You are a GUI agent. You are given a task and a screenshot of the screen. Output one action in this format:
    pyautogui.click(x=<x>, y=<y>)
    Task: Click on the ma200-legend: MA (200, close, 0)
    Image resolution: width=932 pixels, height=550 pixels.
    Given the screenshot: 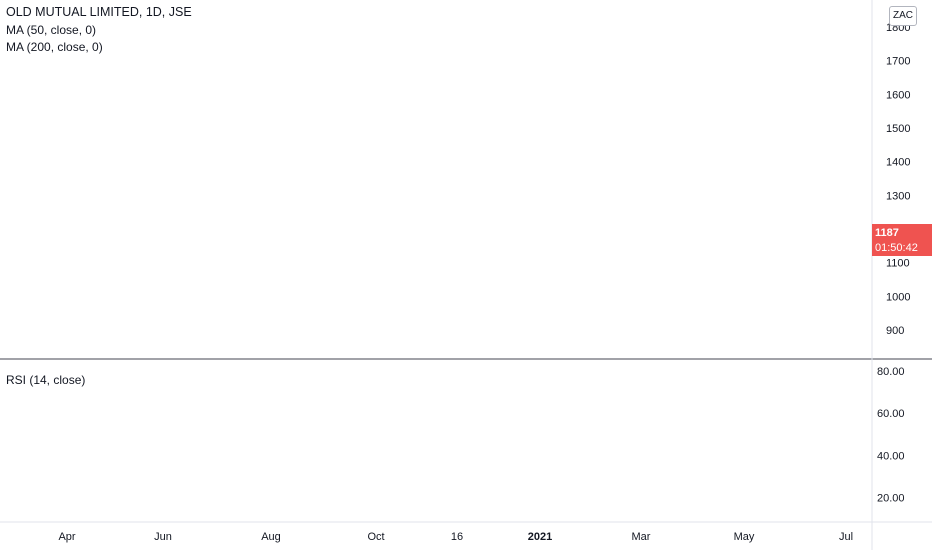 What is the action you would take?
    pyautogui.click(x=54, y=47)
    